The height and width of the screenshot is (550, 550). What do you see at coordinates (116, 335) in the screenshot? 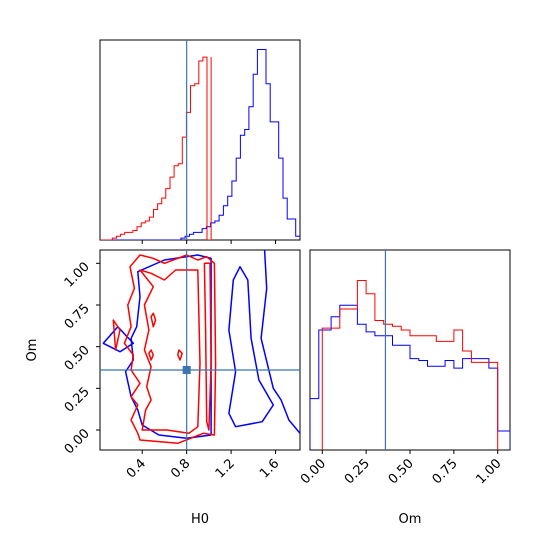
I see `contour-red-left-sliver` at bounding box center [116, 335].